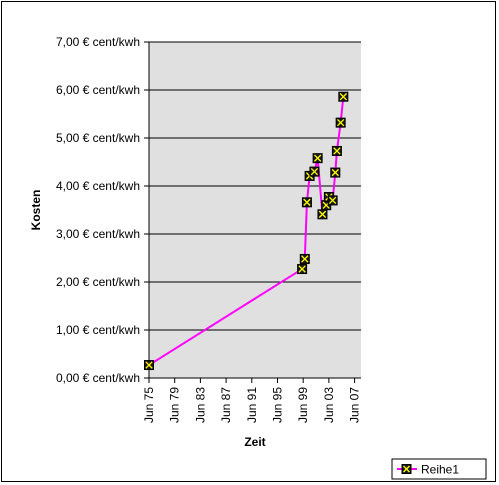  What do you see at coordinates (98, 330) in the screenshot?
I see `y-tick-label: 1,00 € cent/kwh` at bounding box center [98, 330].